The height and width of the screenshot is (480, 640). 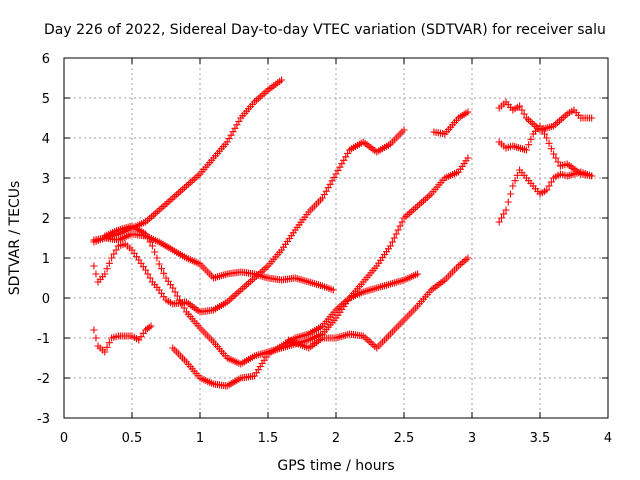 I want to click on y-tick-label: 5, so click(x=46, y=99).